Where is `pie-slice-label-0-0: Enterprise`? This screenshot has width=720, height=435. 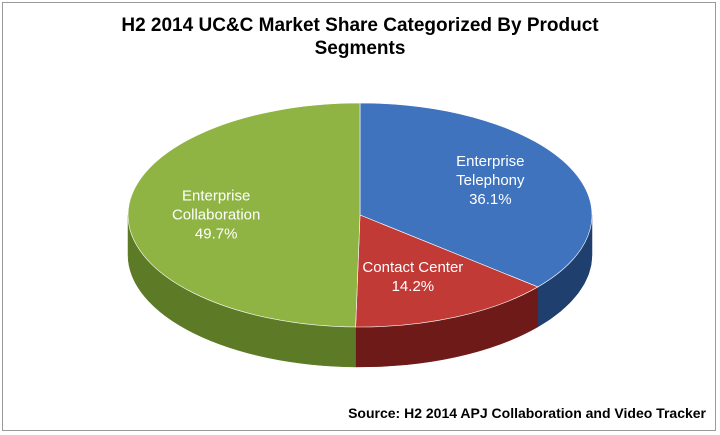 pie-slice-label-0-0: Enterprise is located at coordinates (490, 161).